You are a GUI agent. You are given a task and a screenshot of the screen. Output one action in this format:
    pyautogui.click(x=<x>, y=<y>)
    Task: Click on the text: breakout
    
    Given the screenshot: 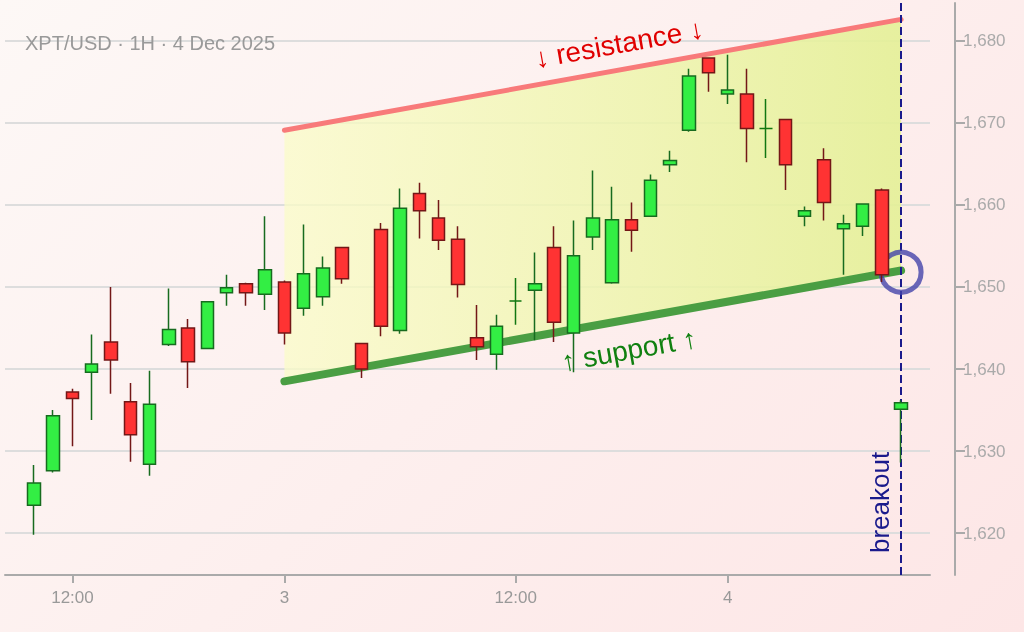 What is the action you would take?
    pyautogui.click(x=880, y=502)
    